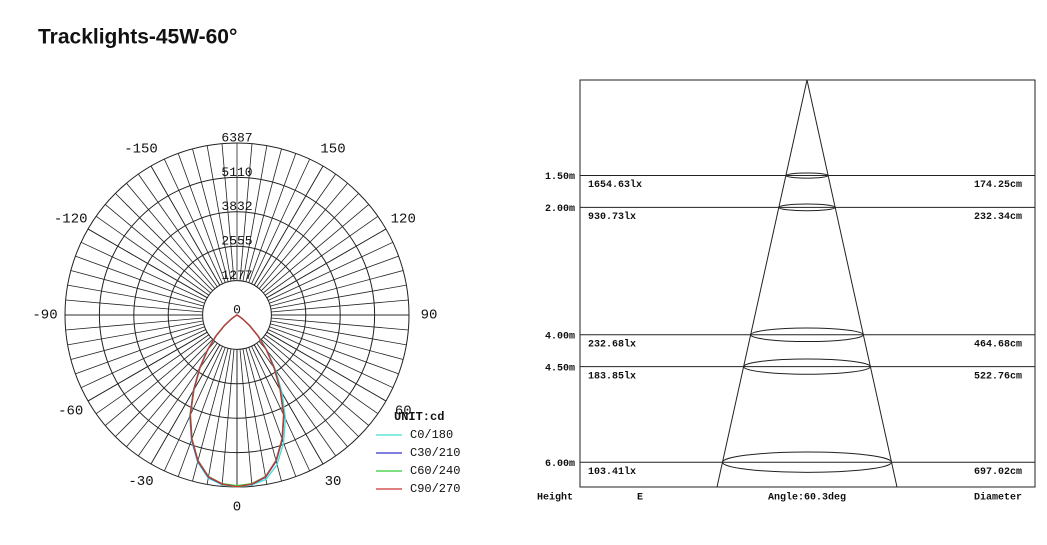  I want to click on angle-tick-label: 90, so click(429, 316).